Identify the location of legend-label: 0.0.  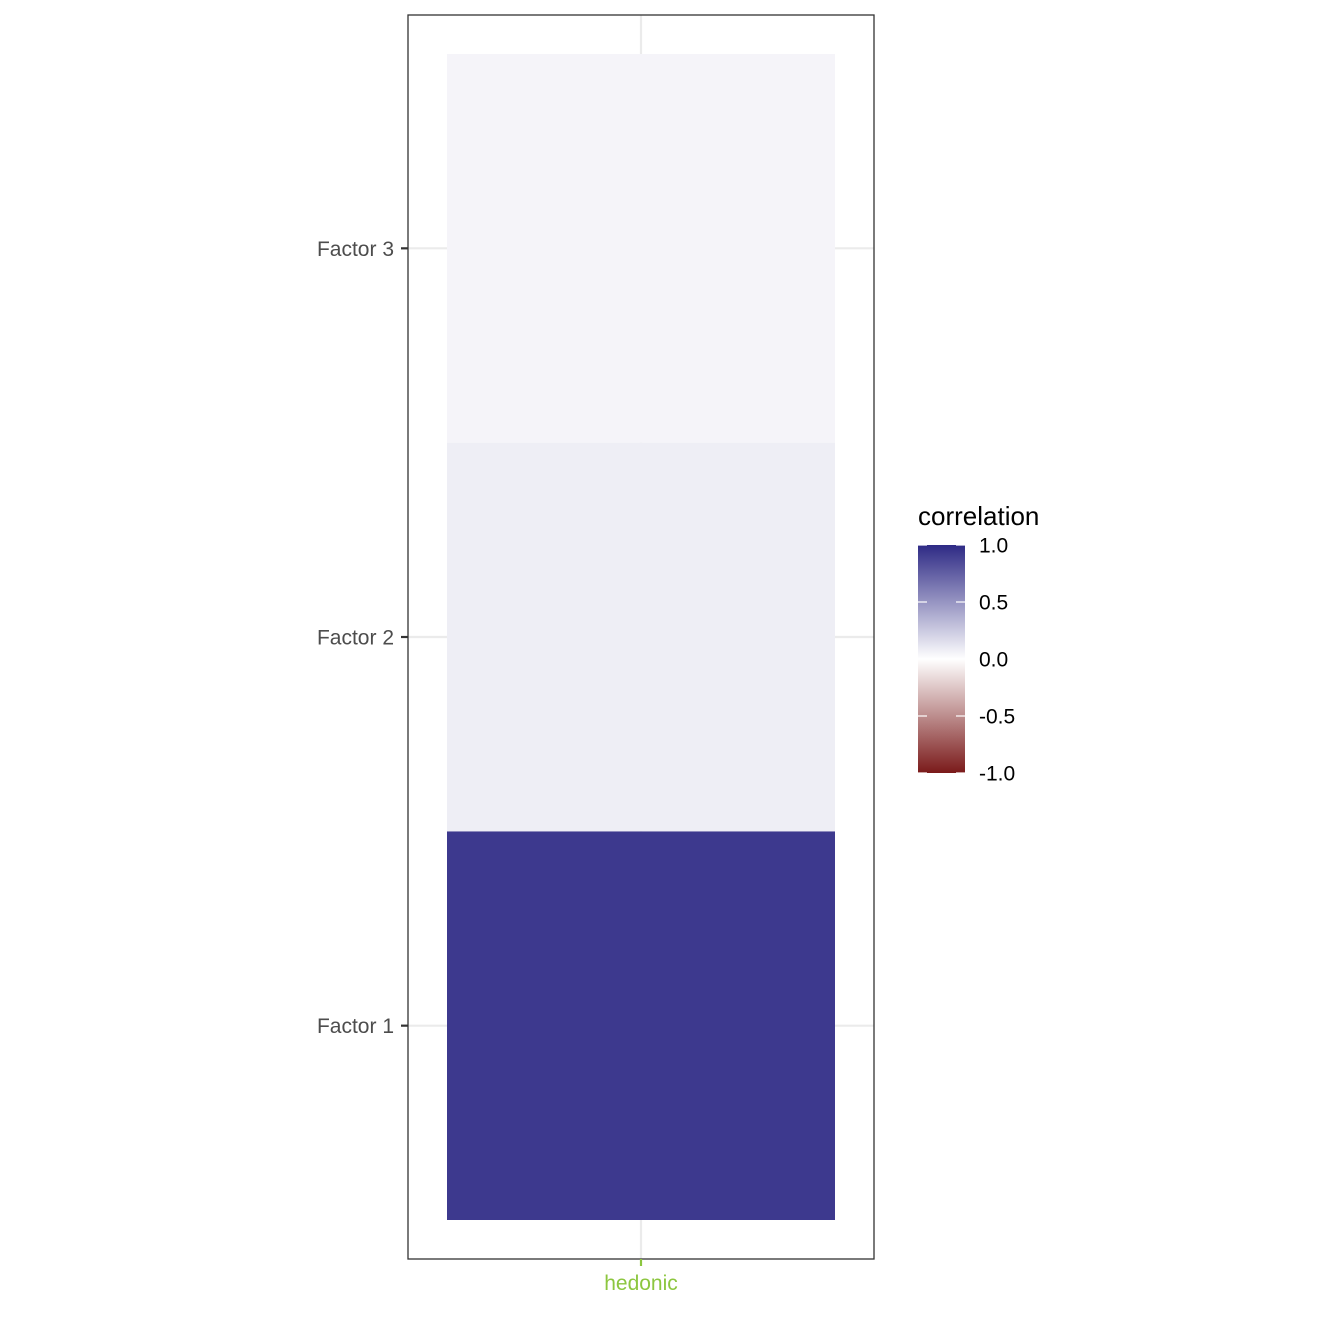
(993, 660).